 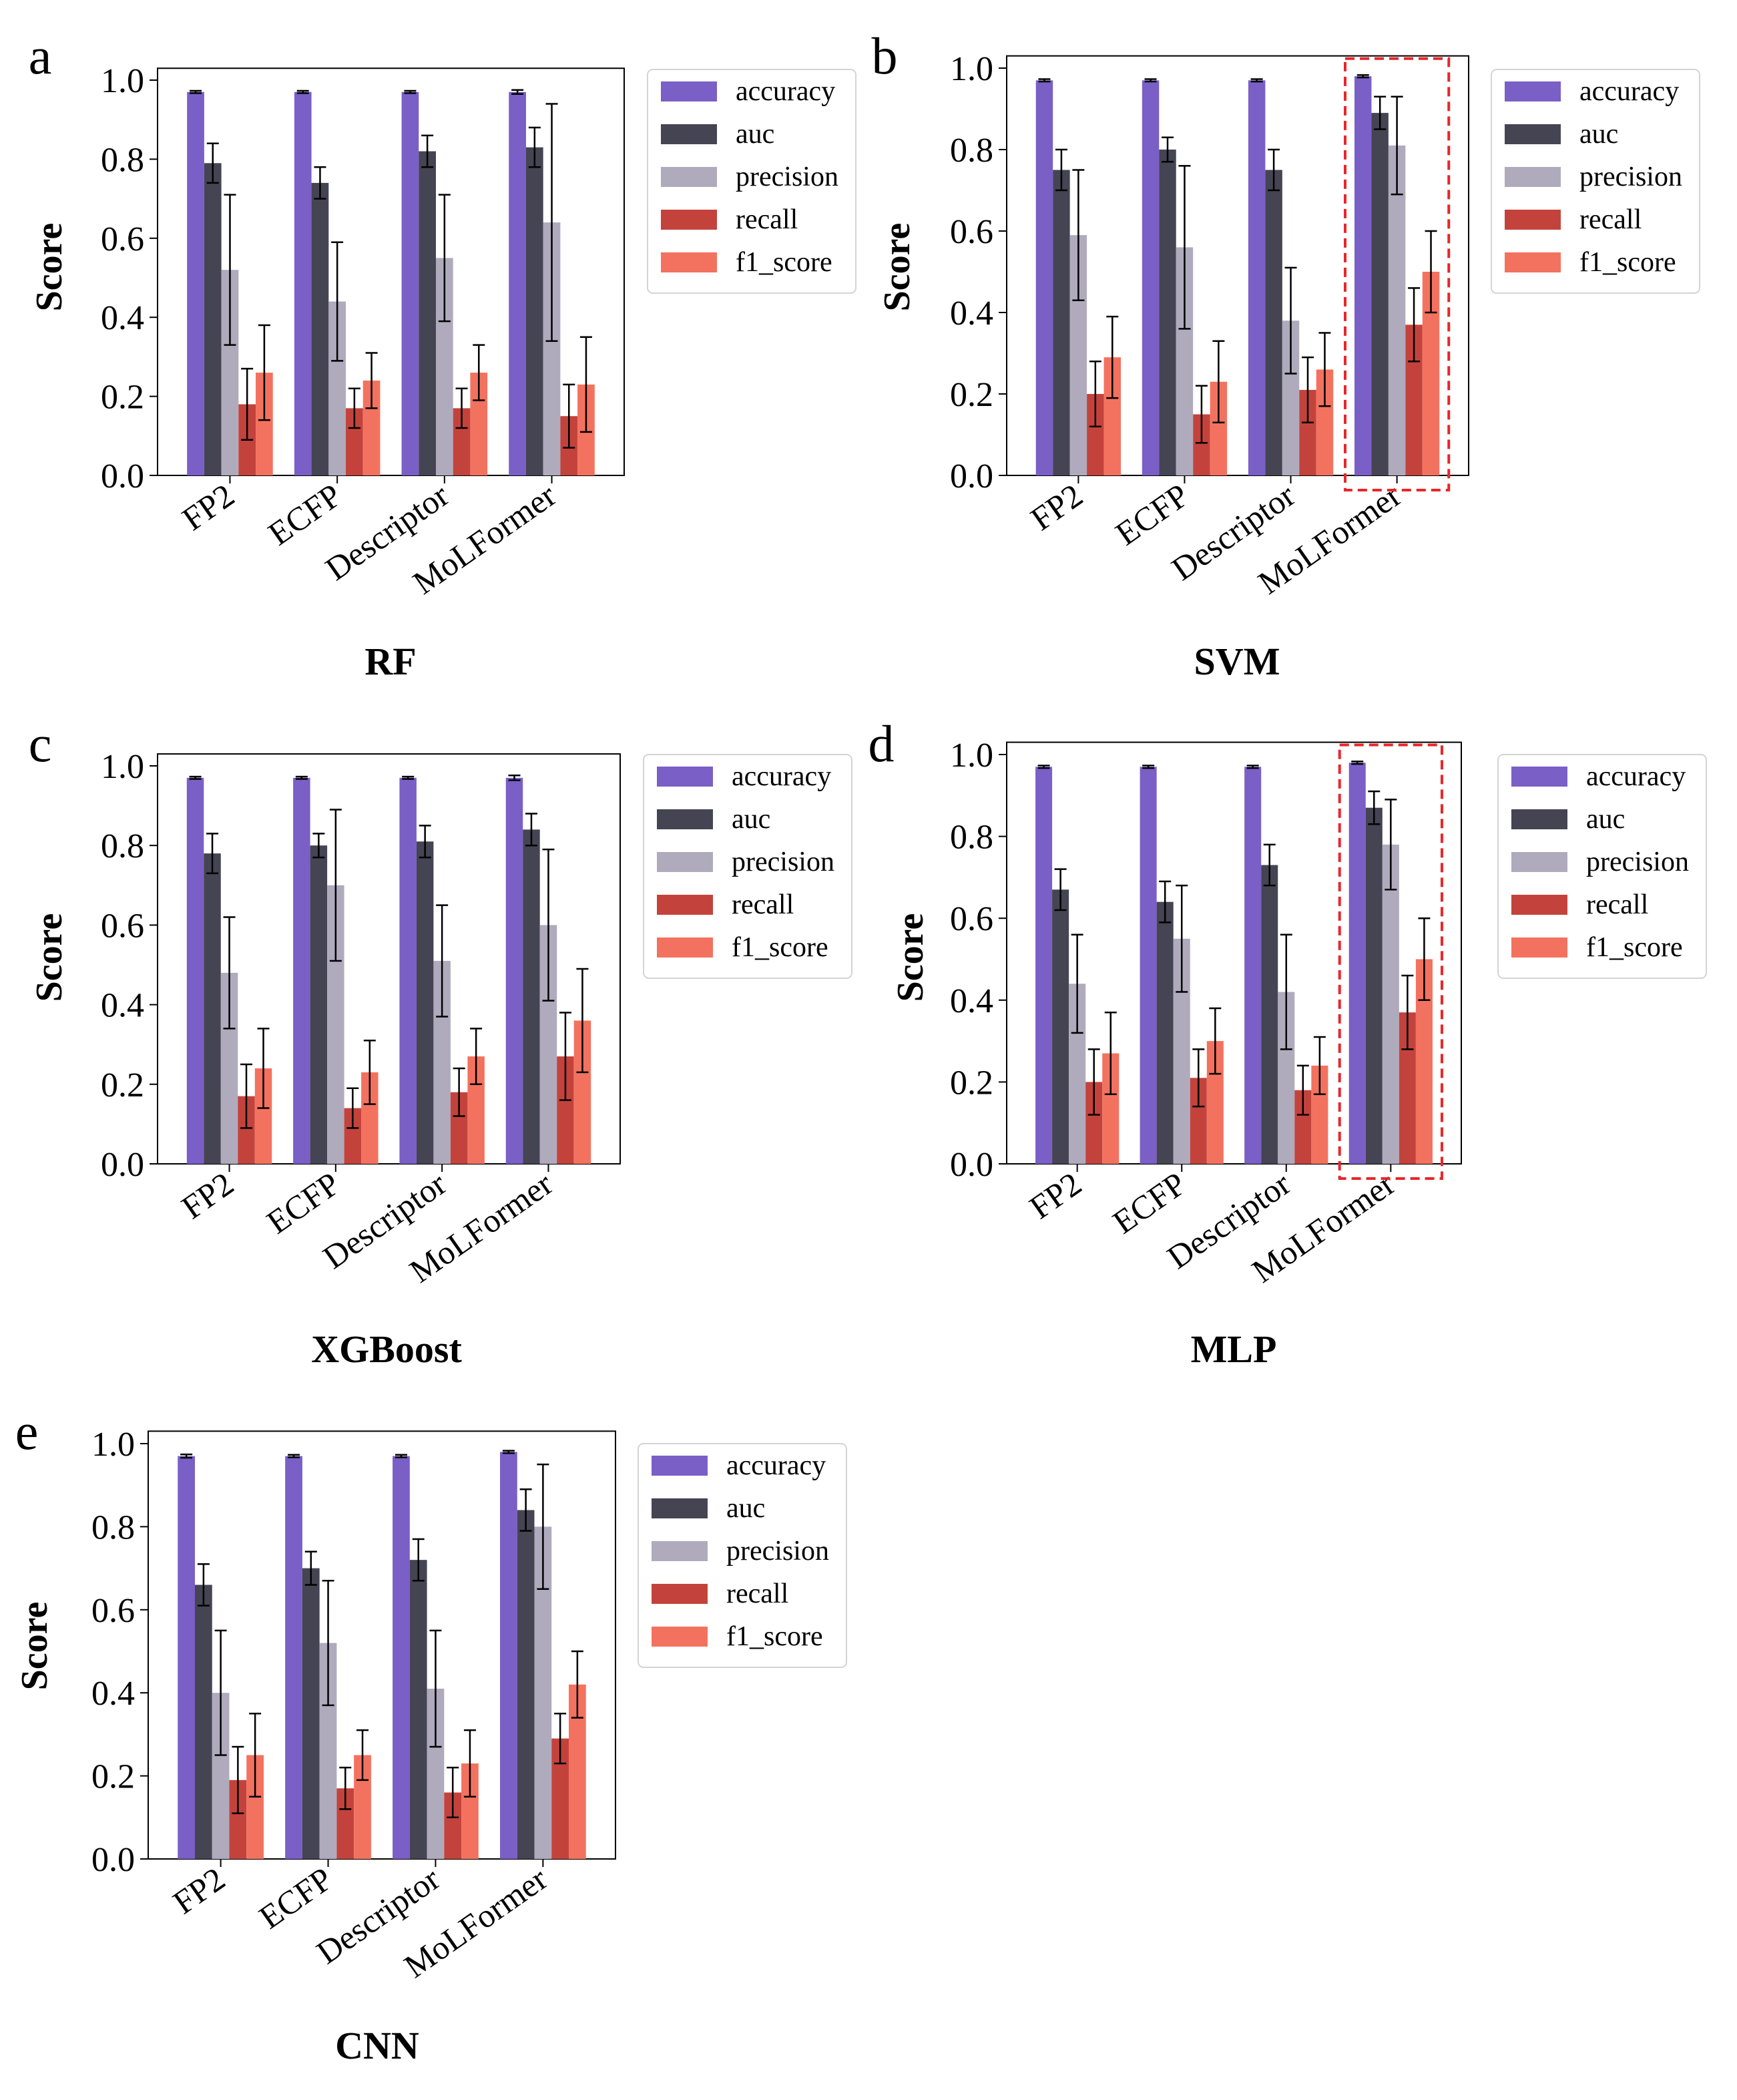 What do you see at coordinates (972, 1001) in the screenshot?
I see `y-tick-label: 0.4` at bounding box center [972, 1001].